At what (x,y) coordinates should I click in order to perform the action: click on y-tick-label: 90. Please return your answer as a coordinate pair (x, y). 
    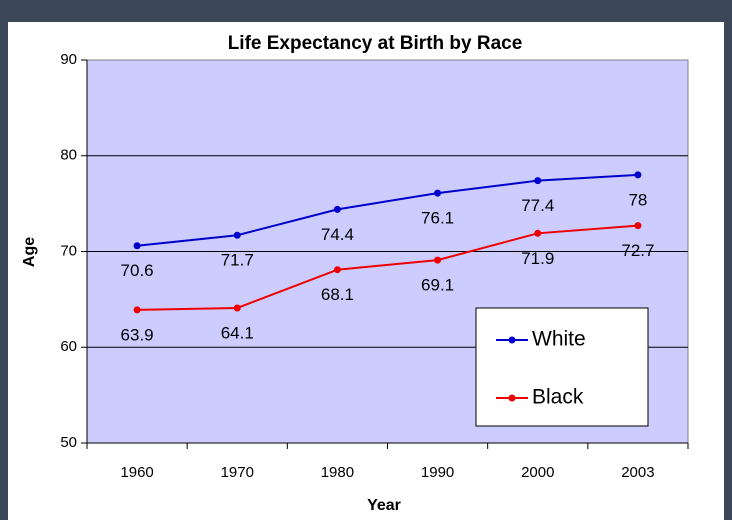
    Looking at the image, I should click on (68, 59).